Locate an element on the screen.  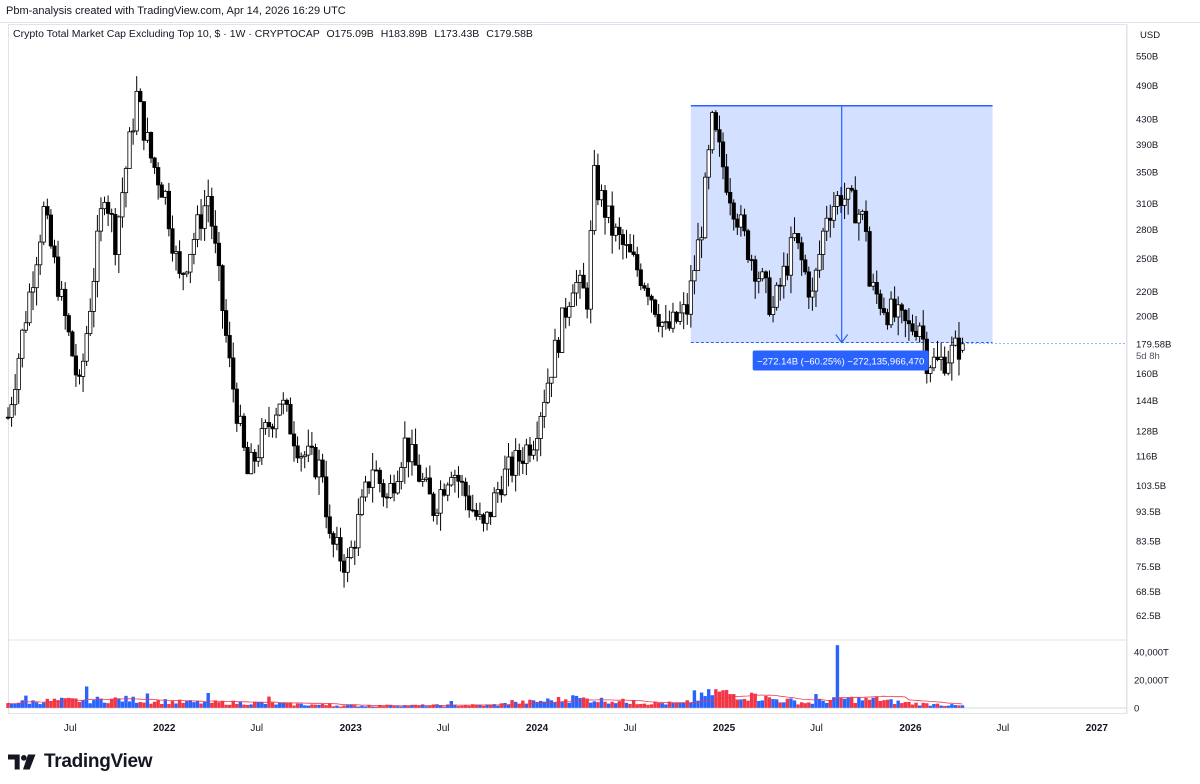
price-tick-label: 390B is located at coordinates (1147, 145).